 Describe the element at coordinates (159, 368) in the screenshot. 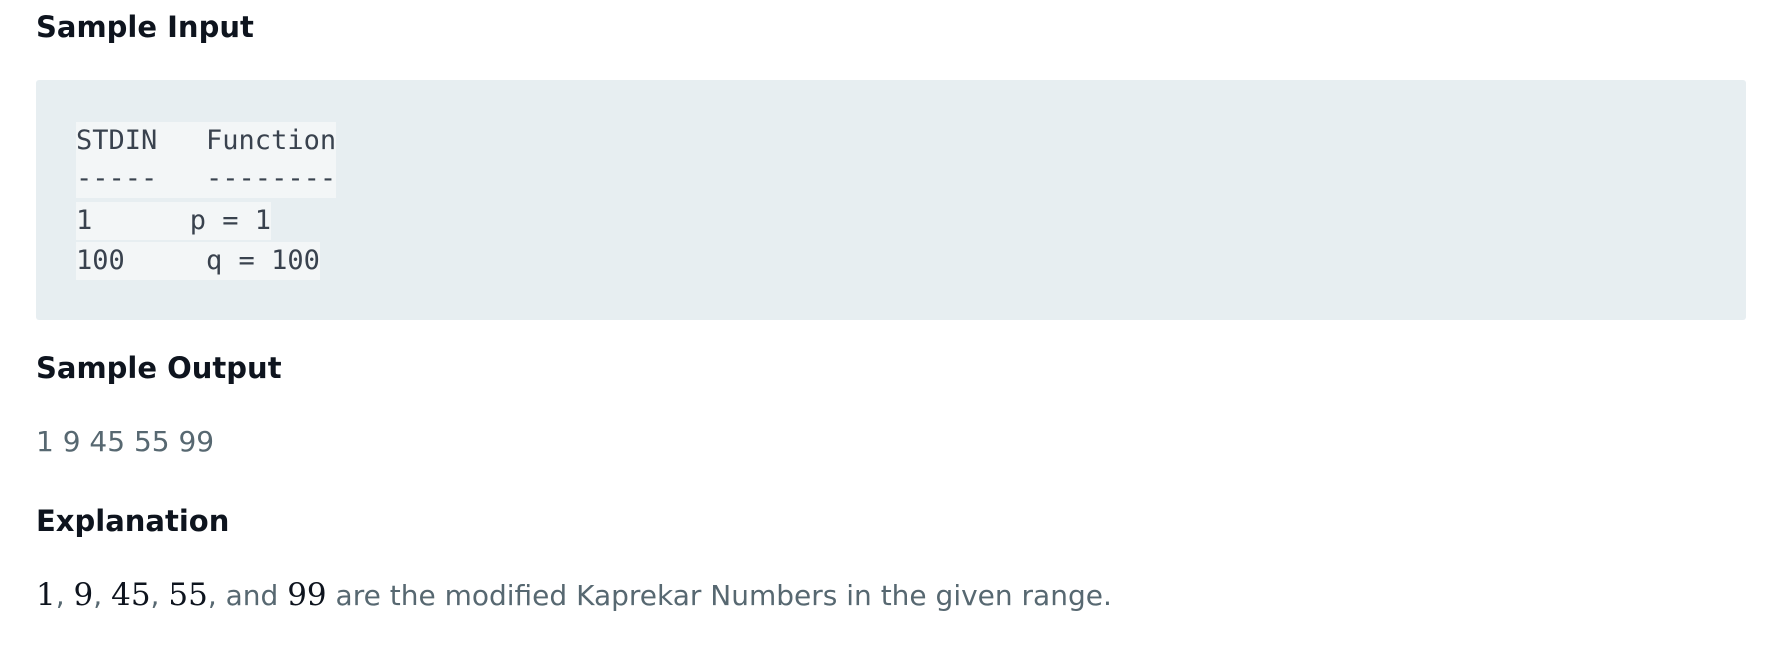

I see `sample-output-heading: Sample Output` at that location.